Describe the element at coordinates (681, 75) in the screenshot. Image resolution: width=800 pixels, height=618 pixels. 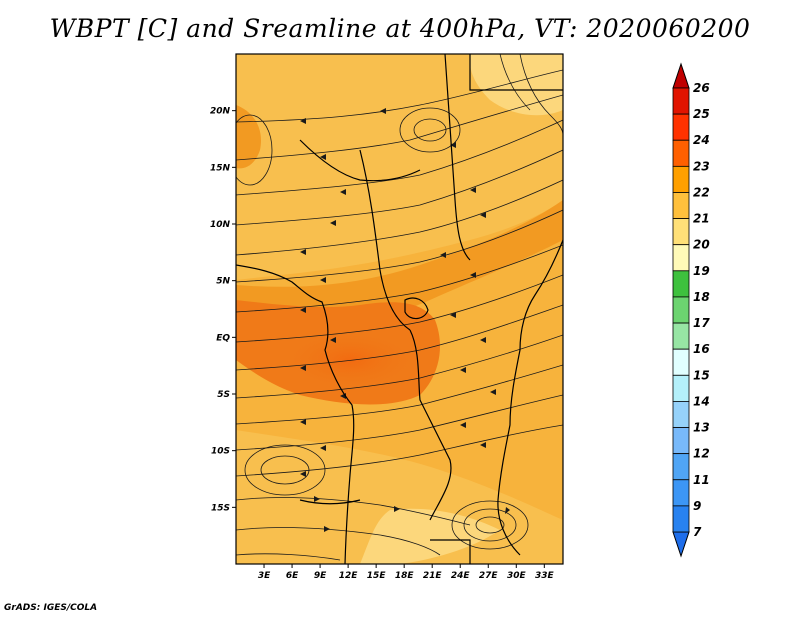
I see `colorbar-top-triangle` at that location.